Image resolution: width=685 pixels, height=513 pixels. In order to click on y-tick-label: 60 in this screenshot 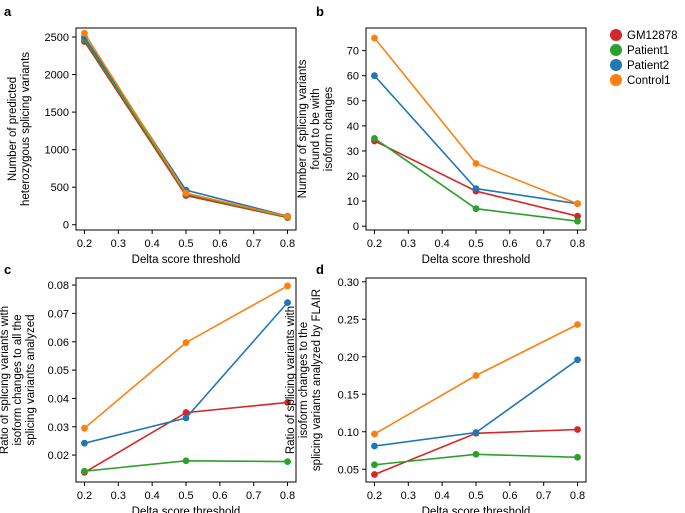, I will do `click(353, 77)`.